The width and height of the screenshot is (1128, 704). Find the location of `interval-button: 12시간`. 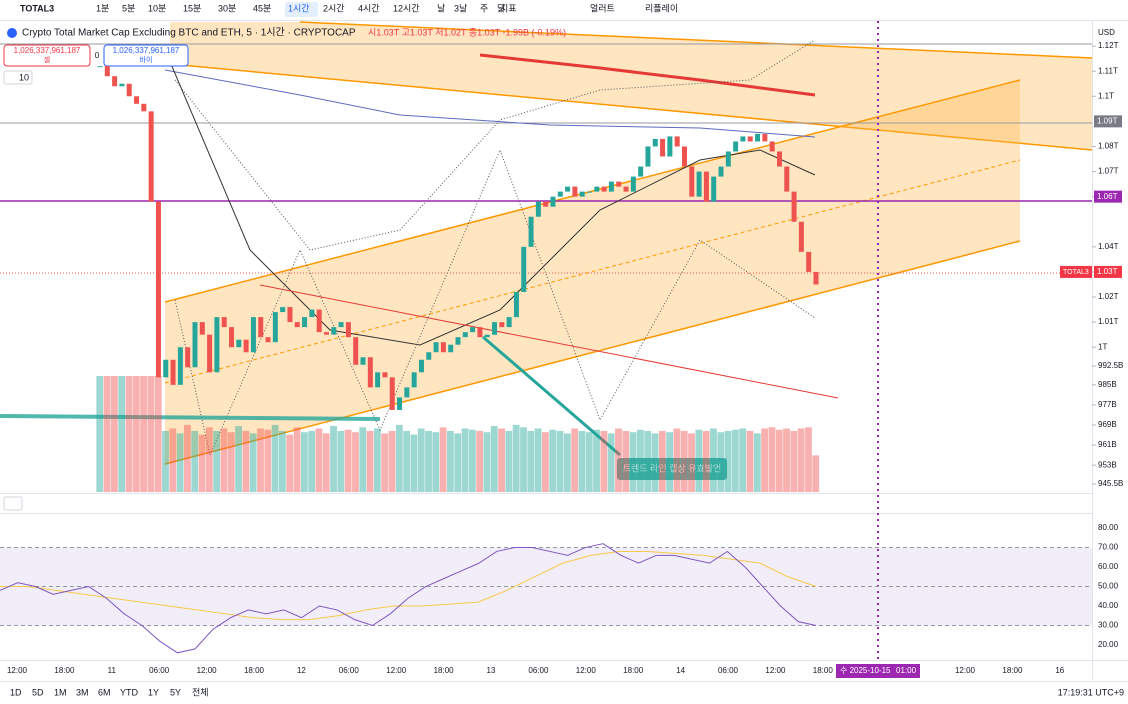

interval-button: 12시간 is located at coordinates (406, 8).